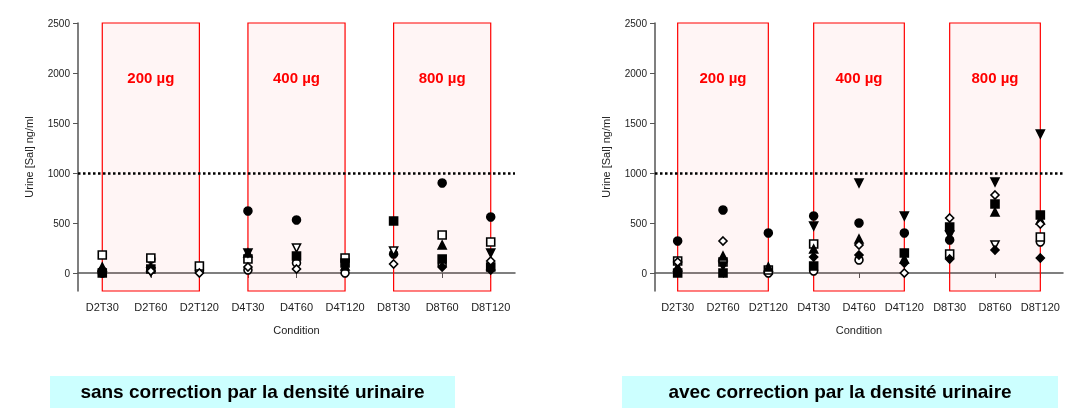 This screenshot has height=408, width=1085. I want to click on text: sans correction par la densité urinaire, so click(252, 392).